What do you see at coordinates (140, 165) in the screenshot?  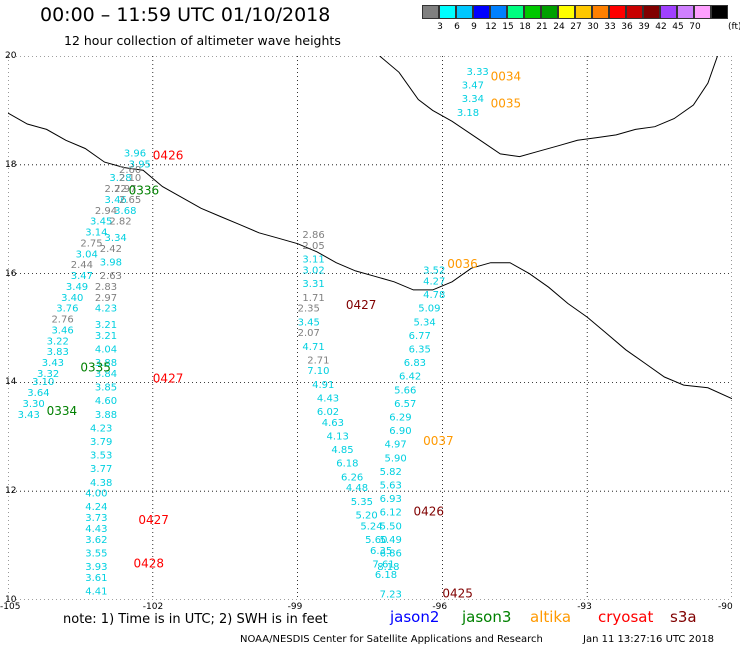 I see `swh-value: 3.95` at bounding box center [140, 165].